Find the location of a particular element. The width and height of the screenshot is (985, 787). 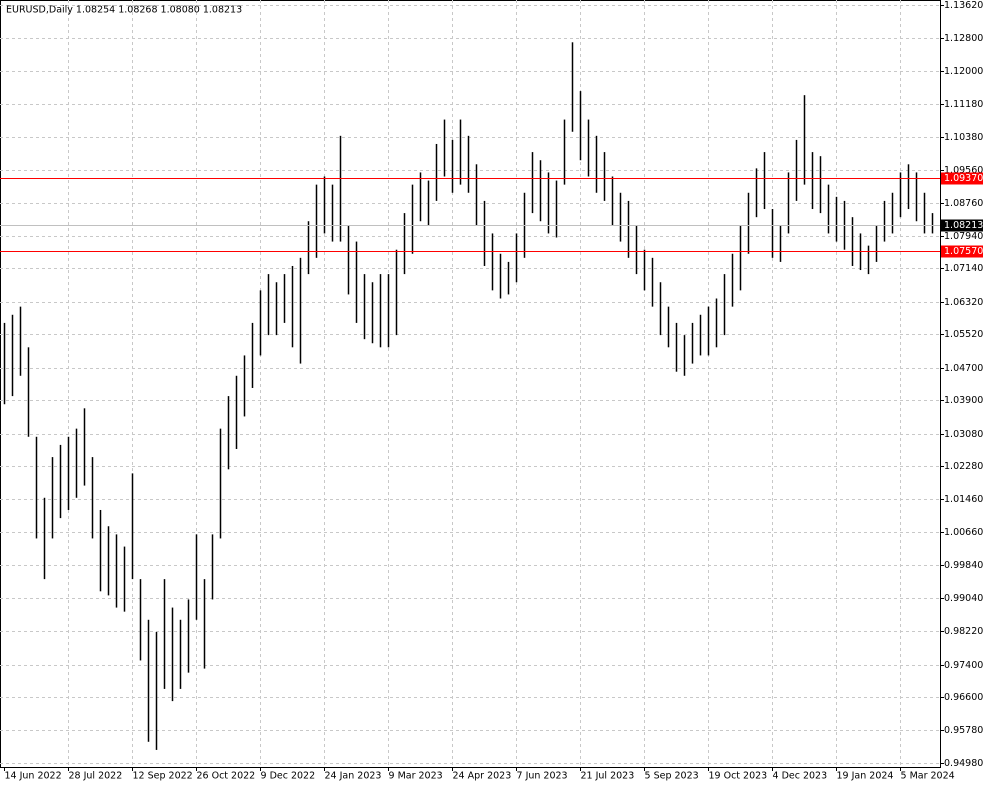

y-tick-label: 0.99040 is located at coordinates (963, 598).